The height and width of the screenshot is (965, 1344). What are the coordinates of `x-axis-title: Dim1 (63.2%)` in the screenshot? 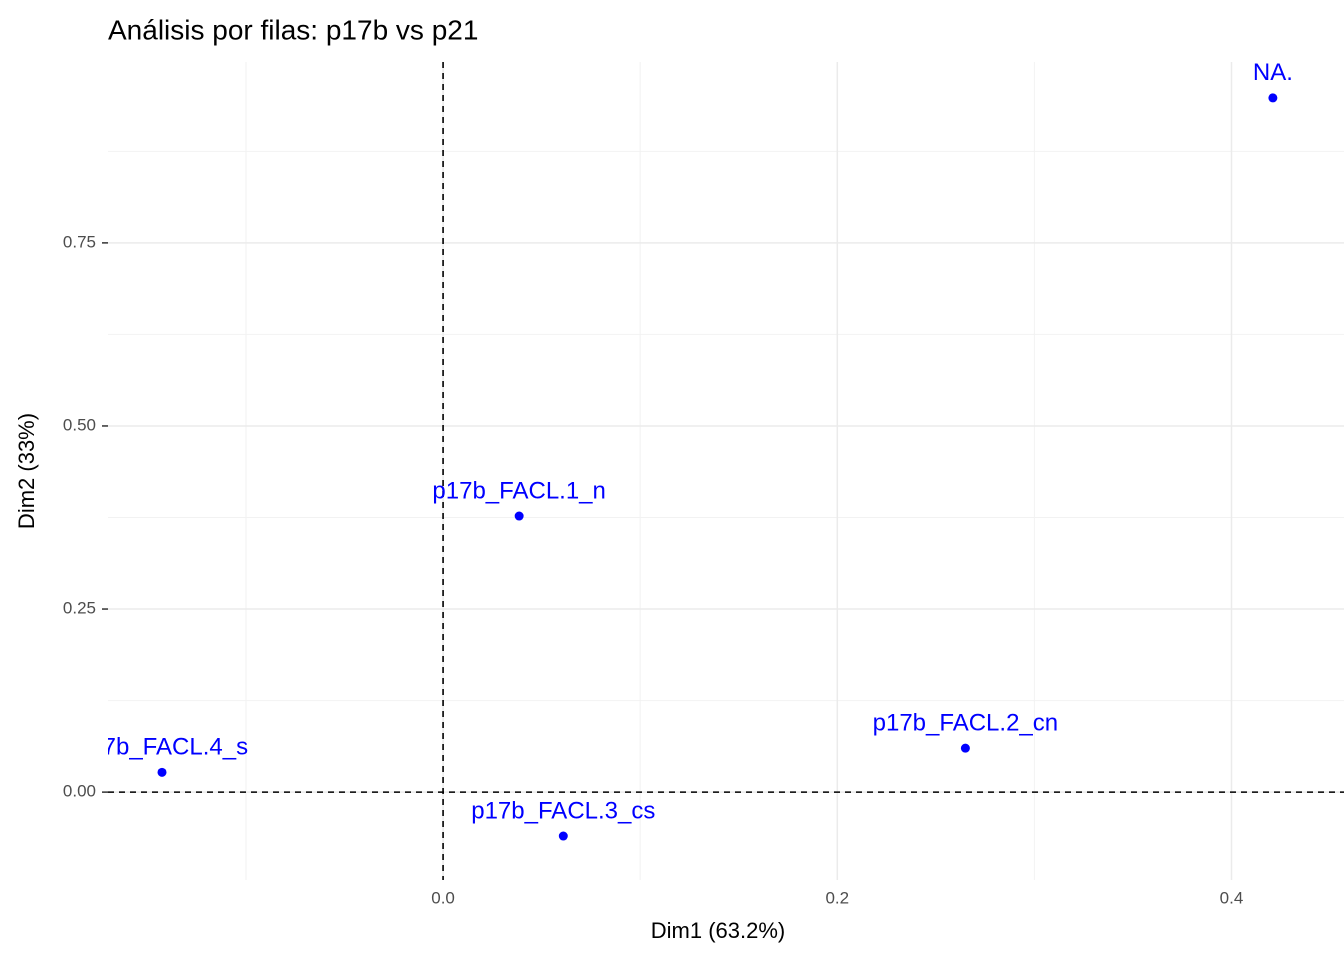 It's located at (718, 930).